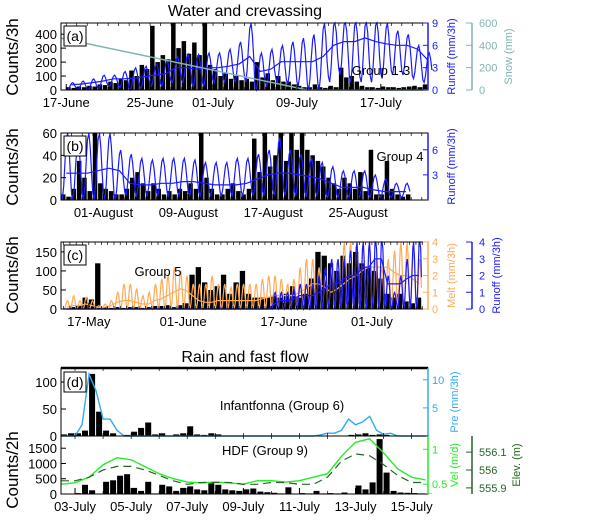  What do you see at coordinates (509, 56) in the screenshot?
I see `snow-axis-label: Snow (mm)` at bounding box center [509, 56].